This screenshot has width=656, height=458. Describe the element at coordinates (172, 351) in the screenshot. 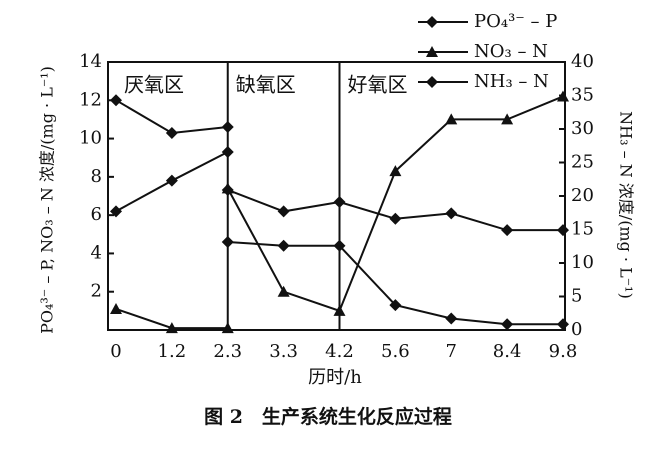

I see `x-tick-label: 1.2` at that location.